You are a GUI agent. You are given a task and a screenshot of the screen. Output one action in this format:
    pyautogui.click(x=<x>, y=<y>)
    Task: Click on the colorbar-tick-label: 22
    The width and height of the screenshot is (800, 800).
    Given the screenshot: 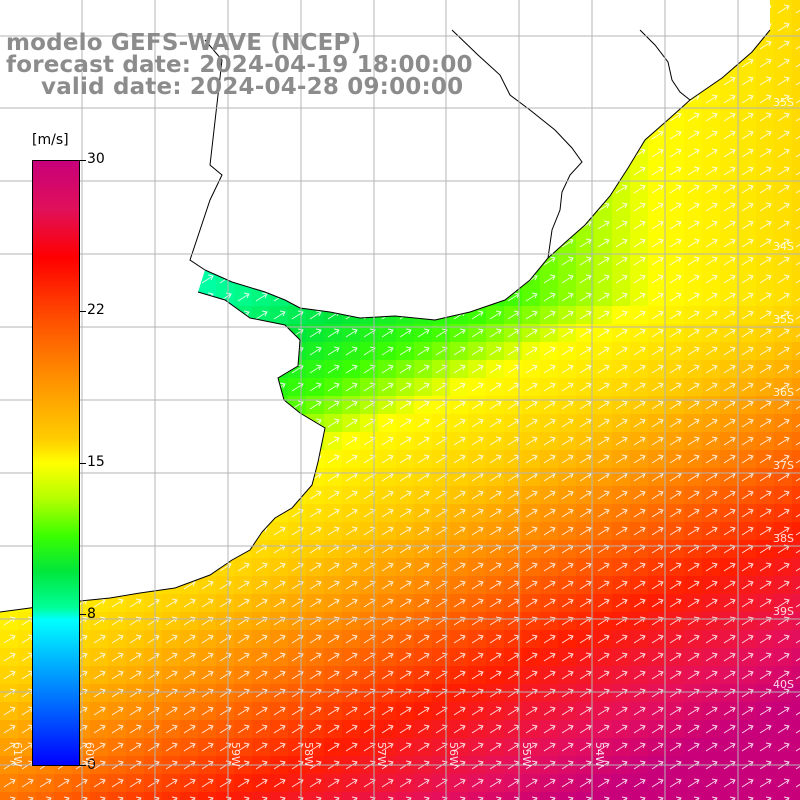 What is the action you would take?
    pyautogui.click(x=96, y=310)
    